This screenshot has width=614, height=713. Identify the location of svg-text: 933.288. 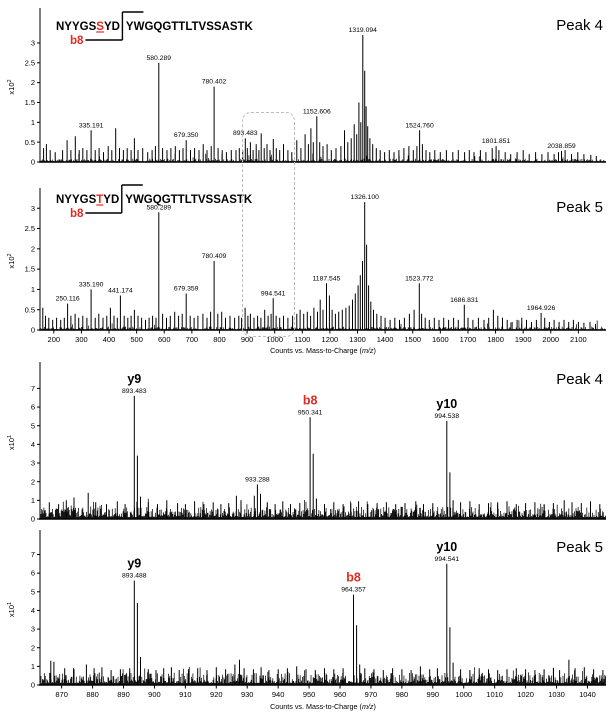
(257, 479).